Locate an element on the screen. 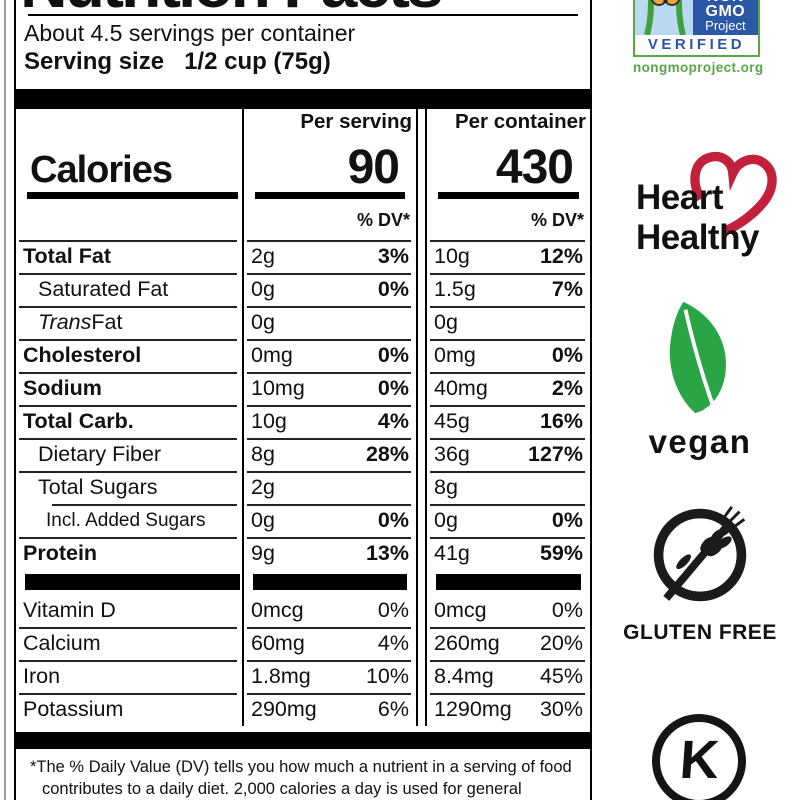  container-dv: 7% is located at coordinates (567, 289).